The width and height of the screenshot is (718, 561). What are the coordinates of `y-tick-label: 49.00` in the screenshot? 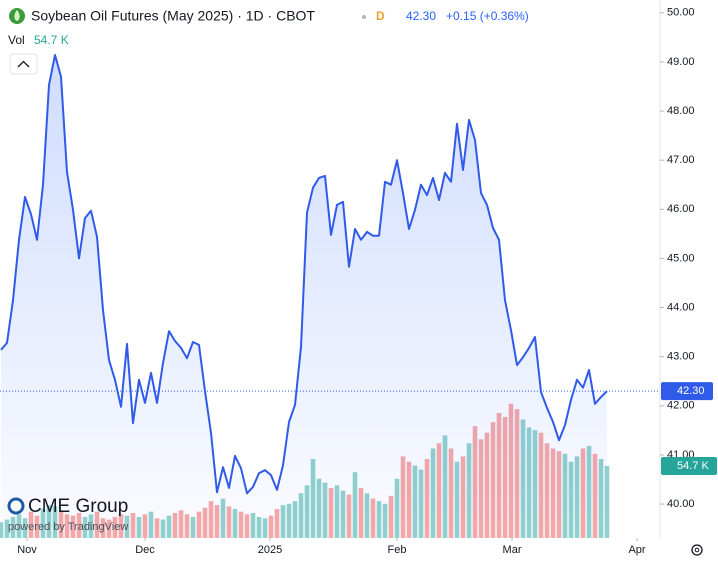 It's located at (681, 62).